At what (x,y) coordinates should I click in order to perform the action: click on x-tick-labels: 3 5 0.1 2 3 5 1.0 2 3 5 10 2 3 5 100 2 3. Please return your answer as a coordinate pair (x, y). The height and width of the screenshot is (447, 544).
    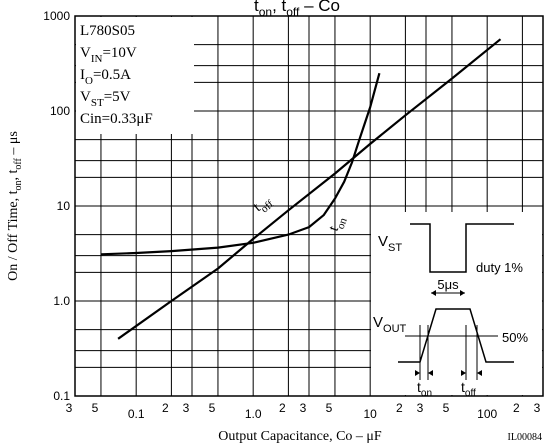
    Looking at the image, I should click on (303, 411).